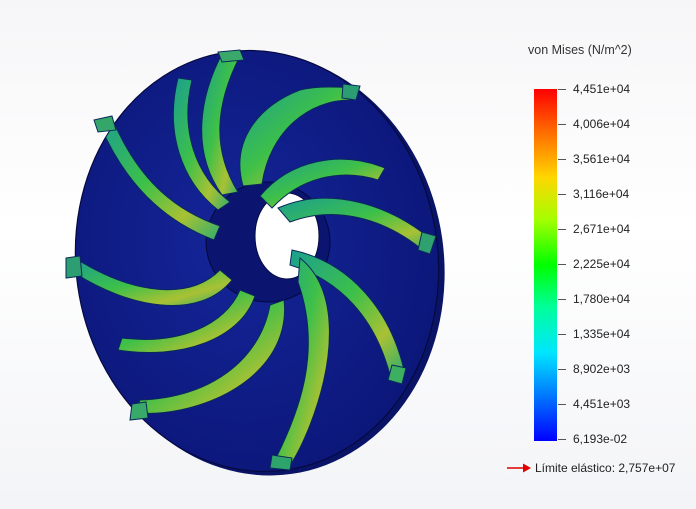 The width and height of the screenshot is (696, 509). Describe the element at coordinates (580, 50) in the screenshot. I see `legend-title: von Mises (N/m^2)` at that location.